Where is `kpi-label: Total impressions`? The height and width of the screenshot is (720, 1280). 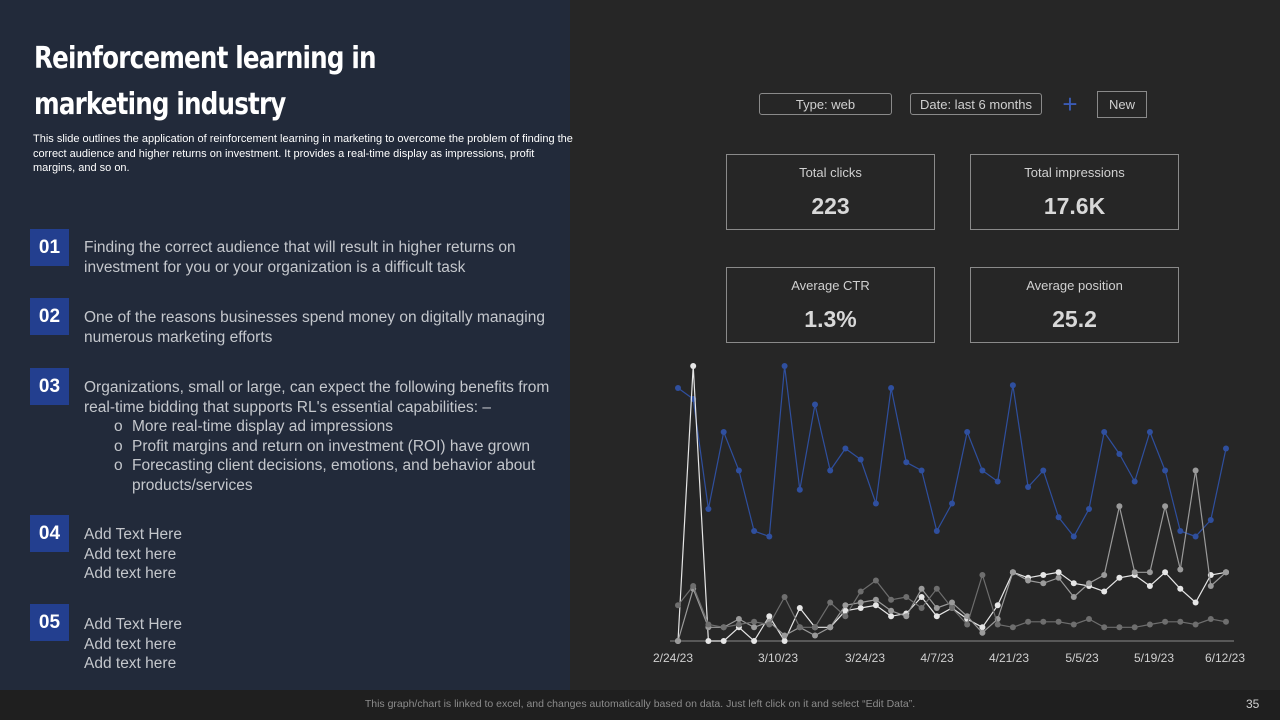
kpi-label: Total impressions is located at coordinates (1074, 172).